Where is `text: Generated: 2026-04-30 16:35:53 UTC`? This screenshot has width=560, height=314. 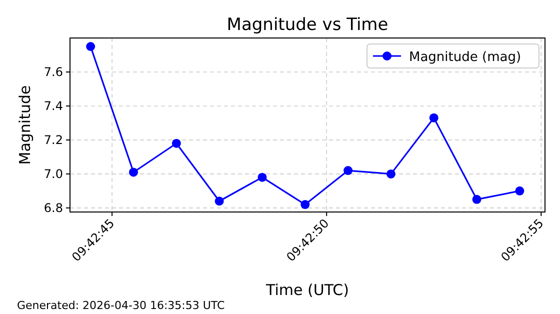 text: Generated: 2026-04-30 16:35:53 UTC is located at coordinates (121, 305).